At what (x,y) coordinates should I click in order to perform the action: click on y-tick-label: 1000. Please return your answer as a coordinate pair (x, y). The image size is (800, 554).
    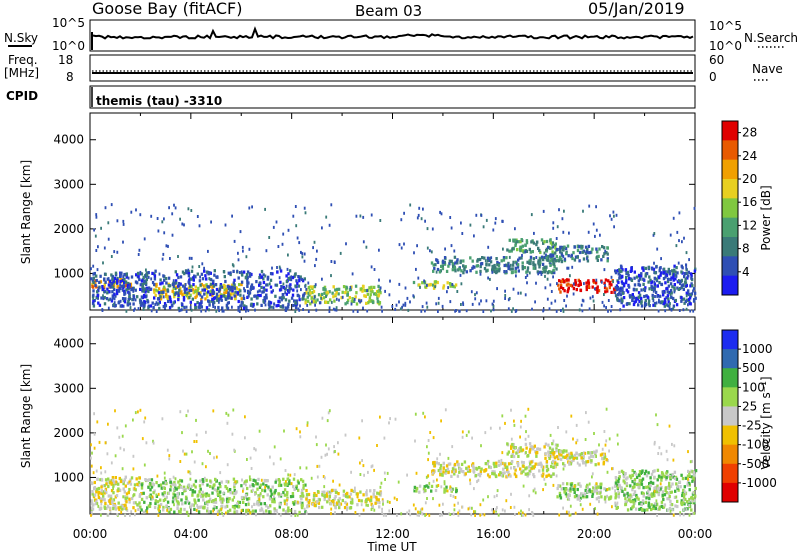
    Looking at the image, I should click on (68, 477).